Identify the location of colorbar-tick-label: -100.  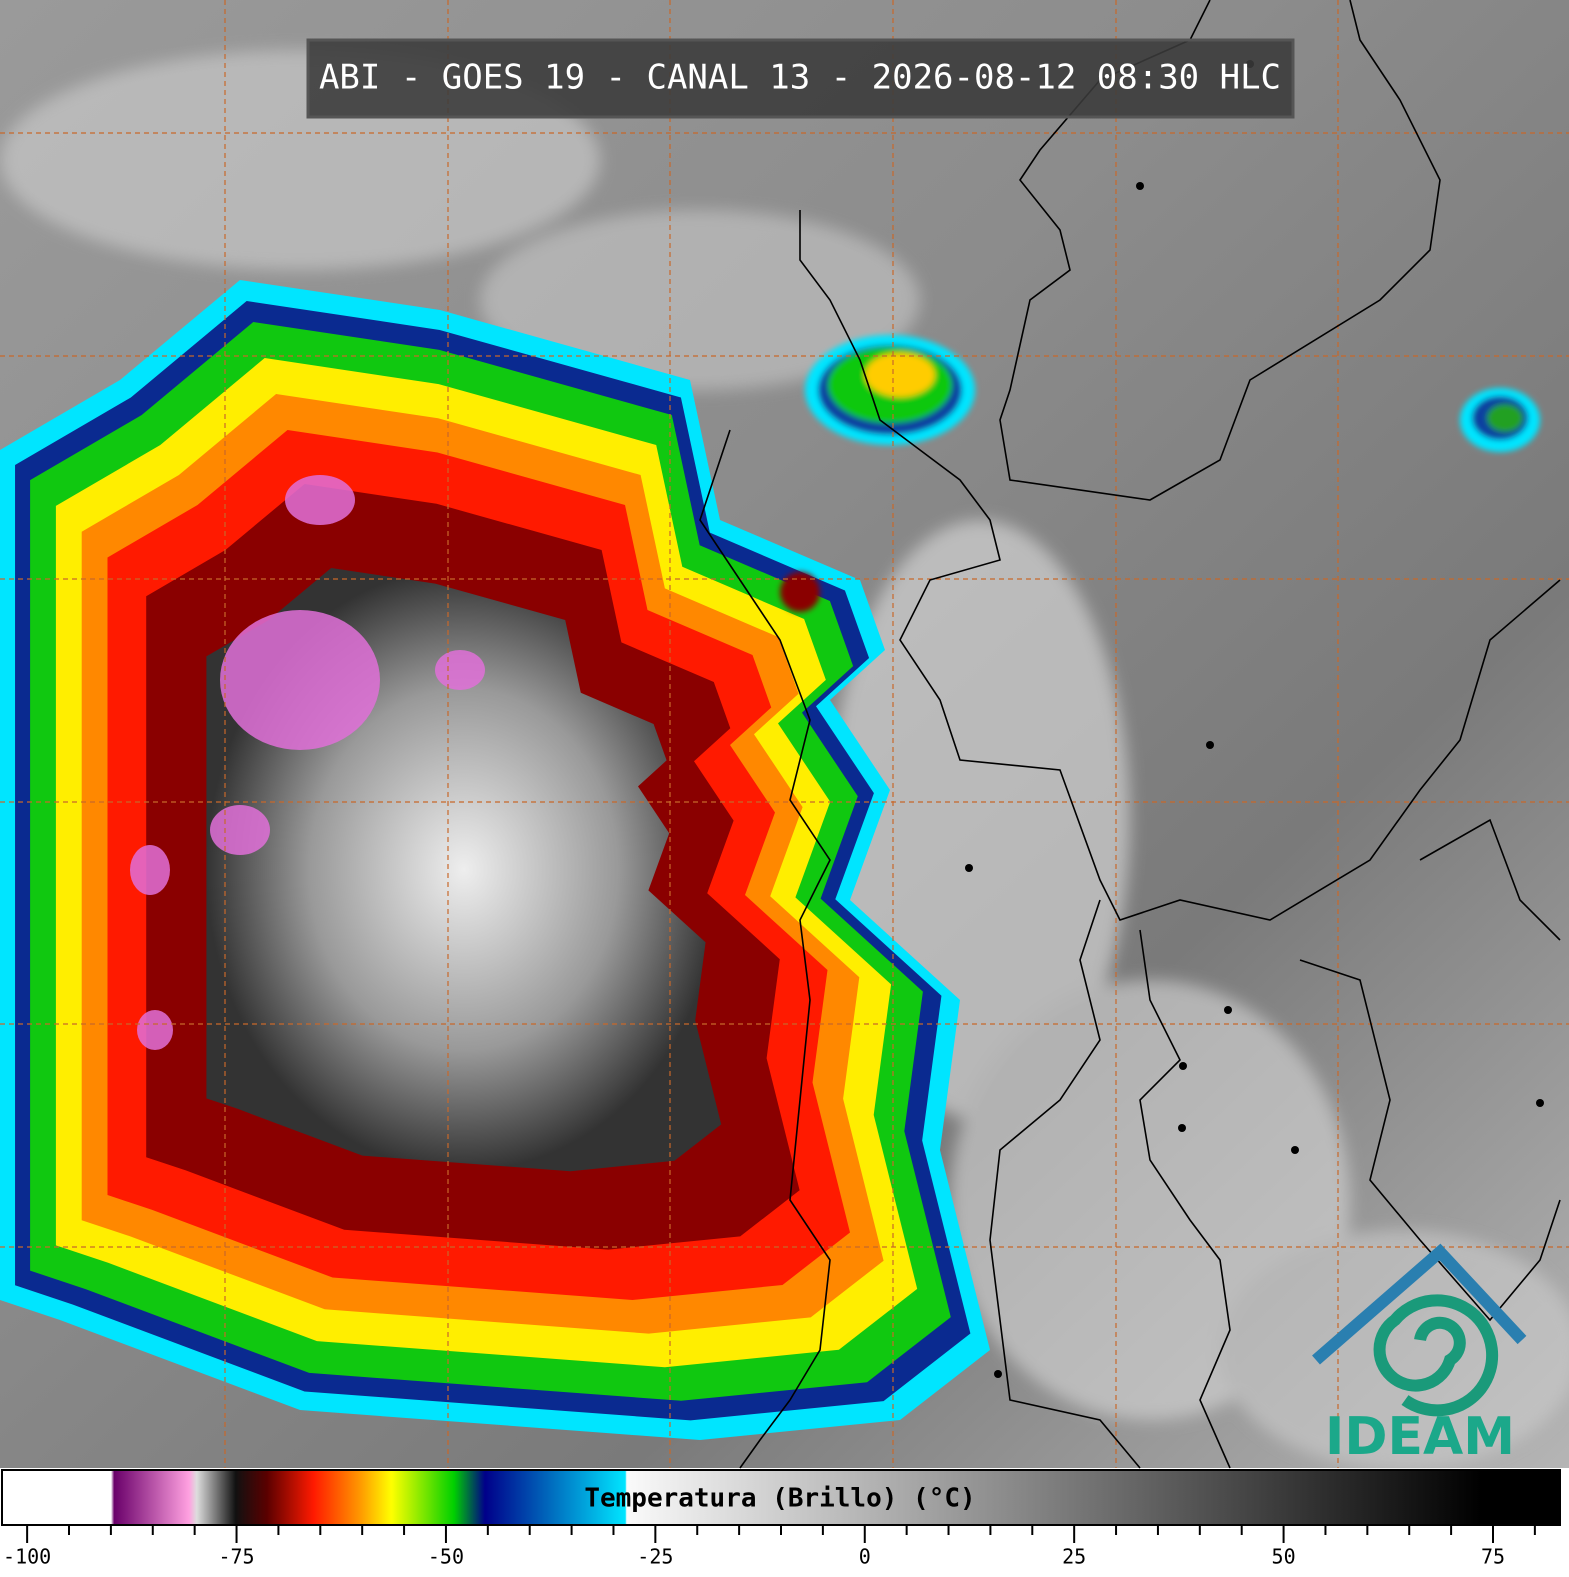
(27, 1557).